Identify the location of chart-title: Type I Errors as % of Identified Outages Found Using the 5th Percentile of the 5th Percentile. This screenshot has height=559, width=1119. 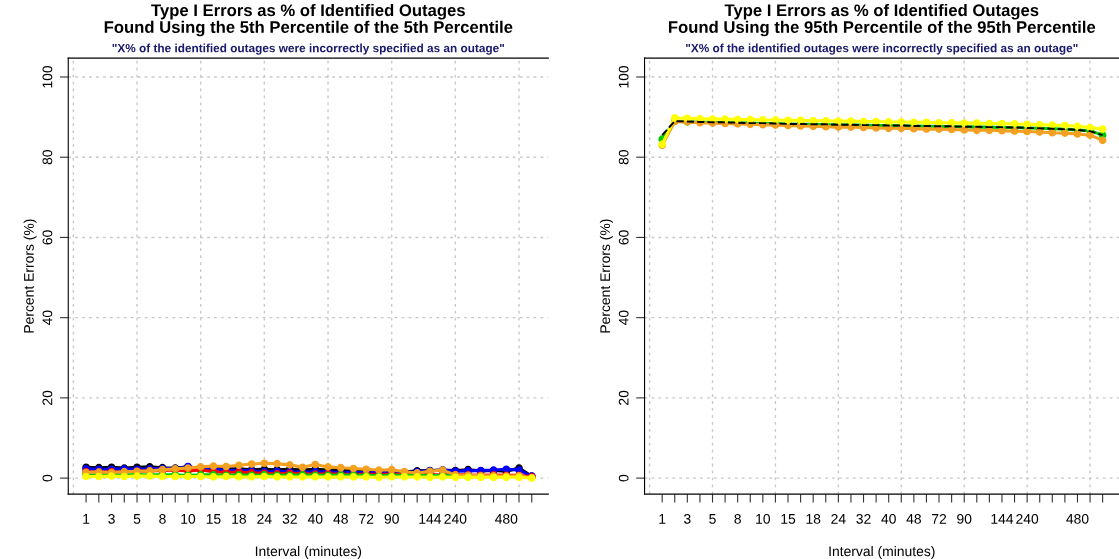
(308, 20).